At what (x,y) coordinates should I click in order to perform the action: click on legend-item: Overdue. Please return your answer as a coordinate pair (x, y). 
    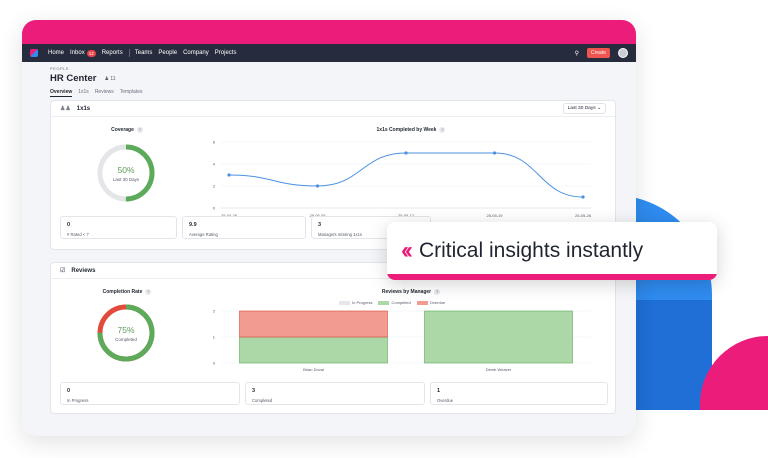
    Looking at the image, I should click on (431, 302).